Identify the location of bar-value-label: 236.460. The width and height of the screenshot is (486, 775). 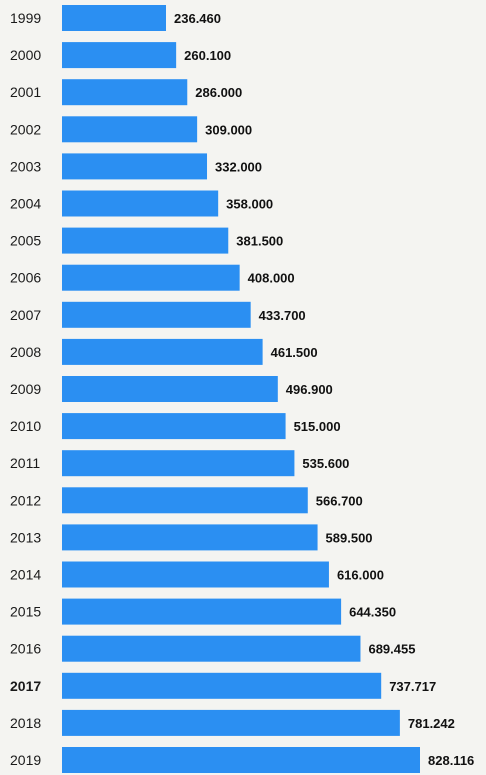
(197, 18).